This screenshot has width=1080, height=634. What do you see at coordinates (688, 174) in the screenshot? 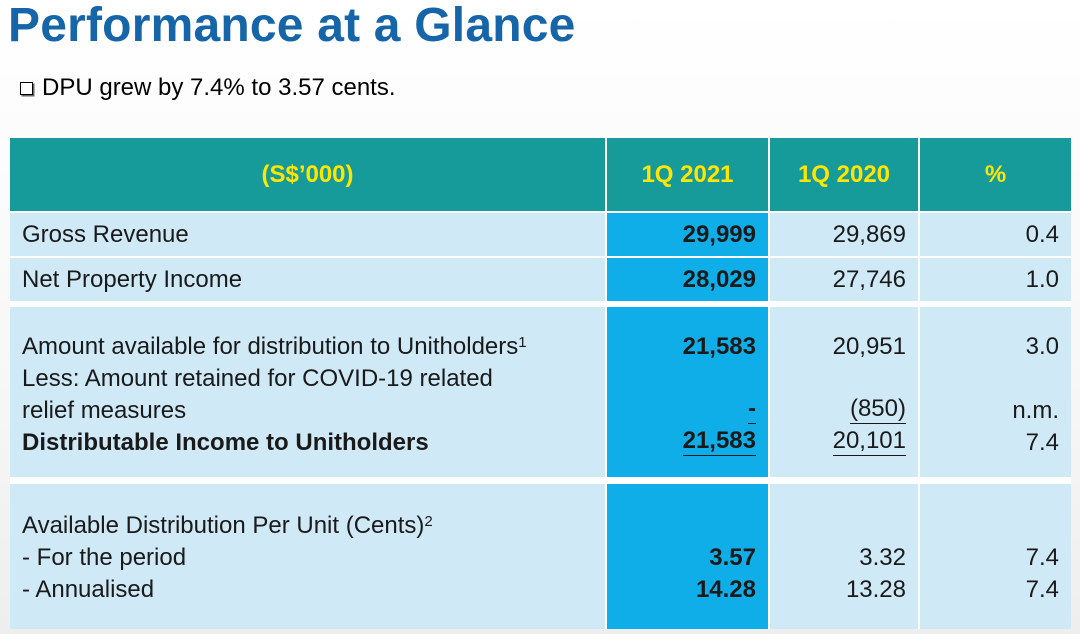
I see `header-1q-2021: 1Q 2021` at bounding box center [688, 174].